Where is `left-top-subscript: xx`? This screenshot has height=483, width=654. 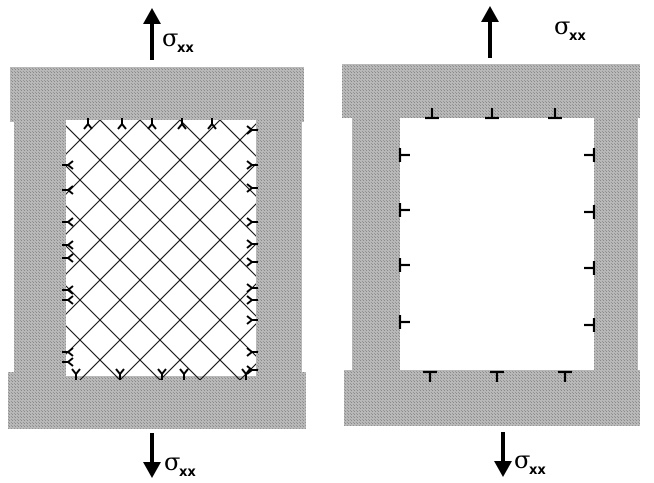 left-top-subscript: xx is located at coordinates (185, 48).